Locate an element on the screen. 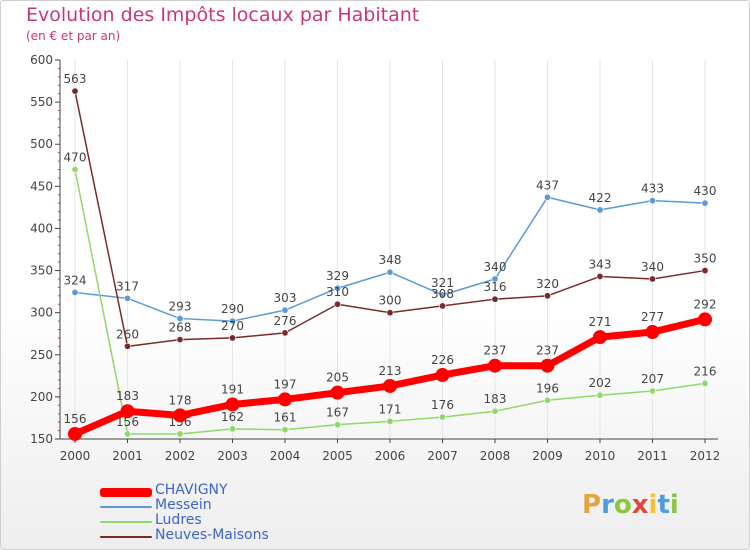 Image resolution: width=750 pixels, height=550 pixels. data-label-neuves-maisons-2007: 308 is located at coordinates (442, 294).